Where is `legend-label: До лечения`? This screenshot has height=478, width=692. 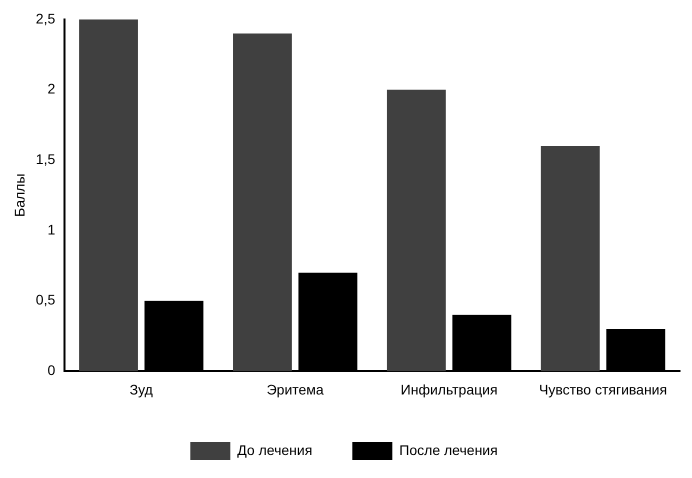
legend-label: До лечения is located at coordinates (274, 450).